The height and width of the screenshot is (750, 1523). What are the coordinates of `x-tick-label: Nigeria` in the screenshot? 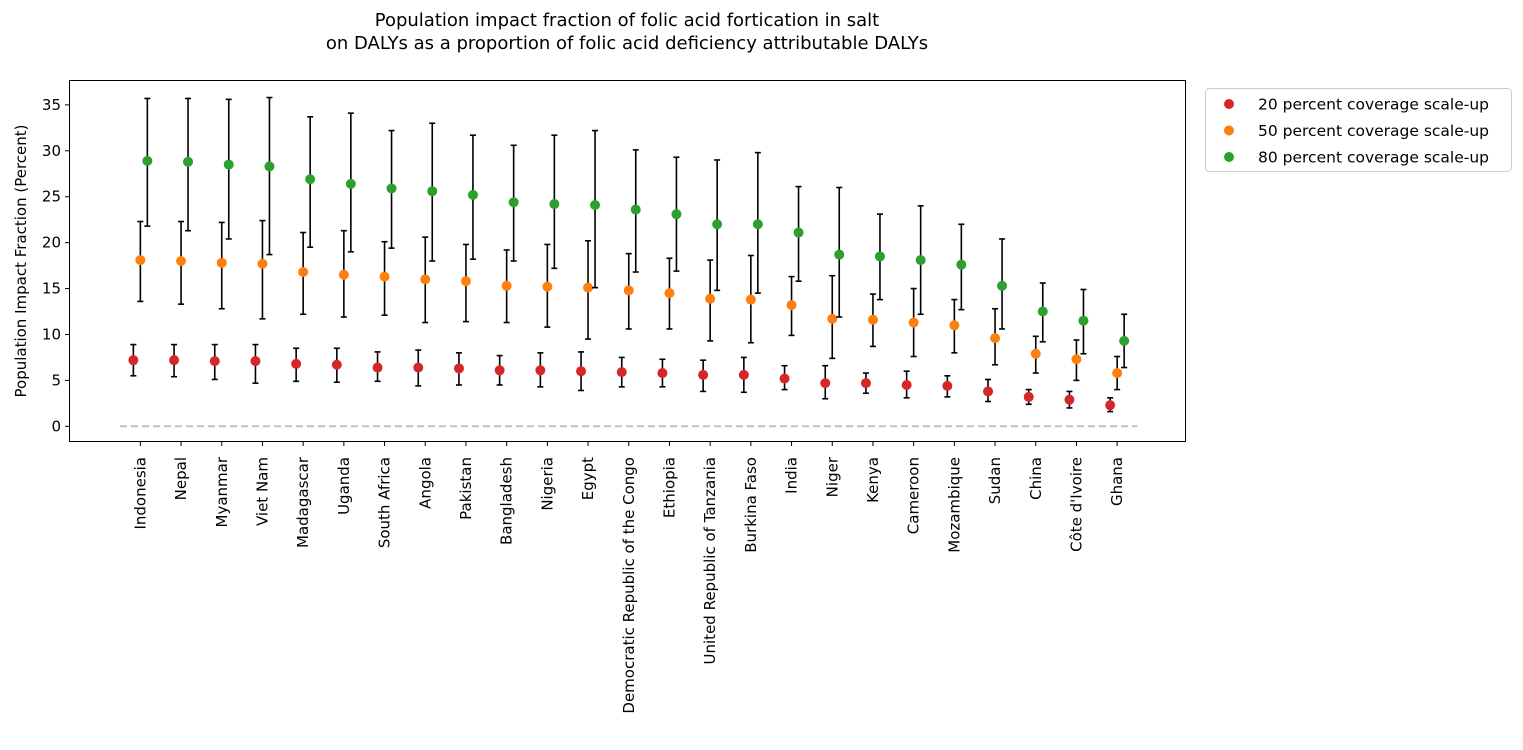 It's located at (547, 484).